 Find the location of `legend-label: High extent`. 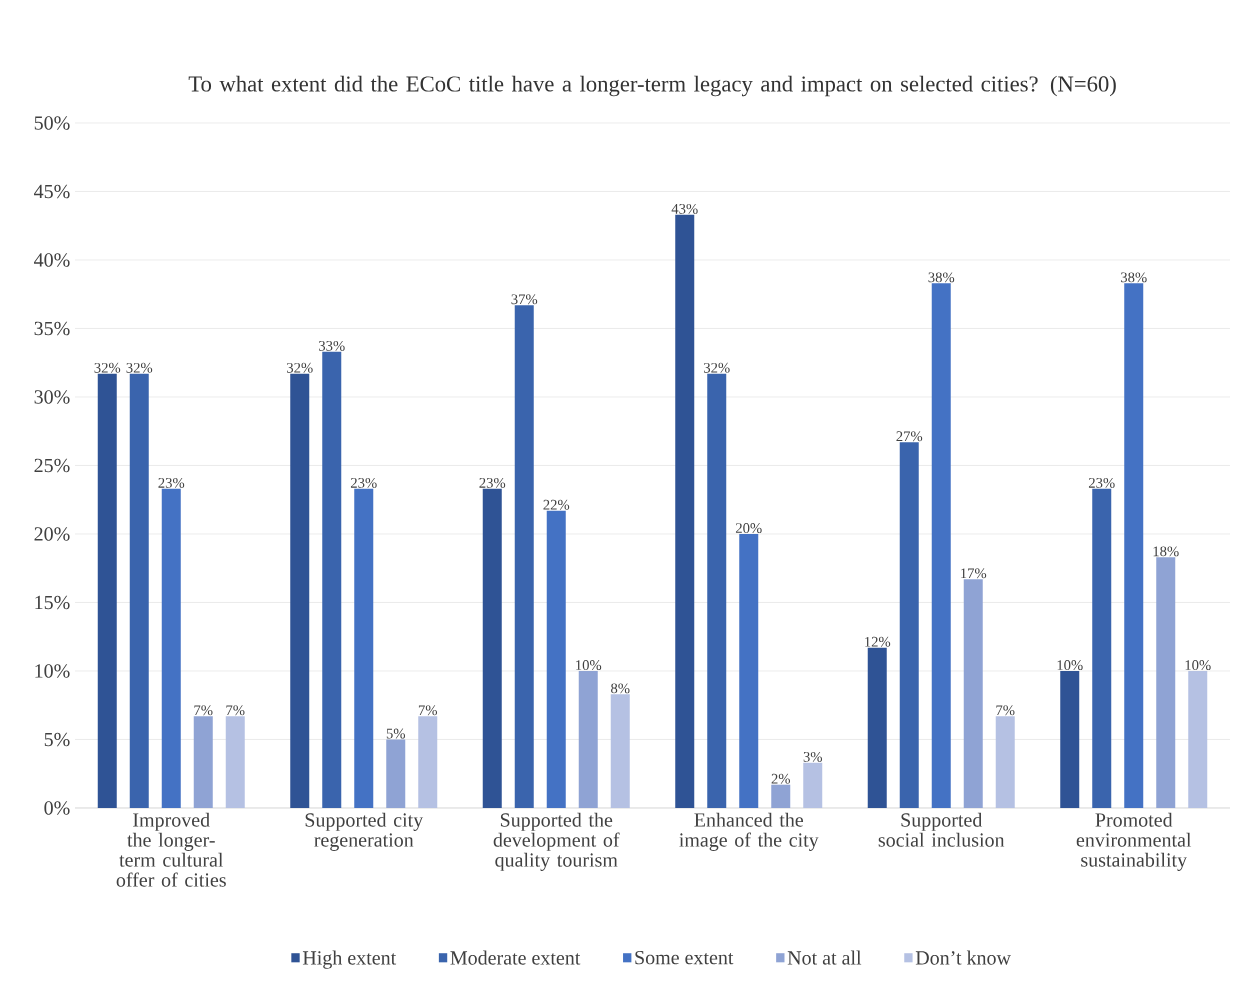

legend-label: High extent is located at coordinates (349, 959).